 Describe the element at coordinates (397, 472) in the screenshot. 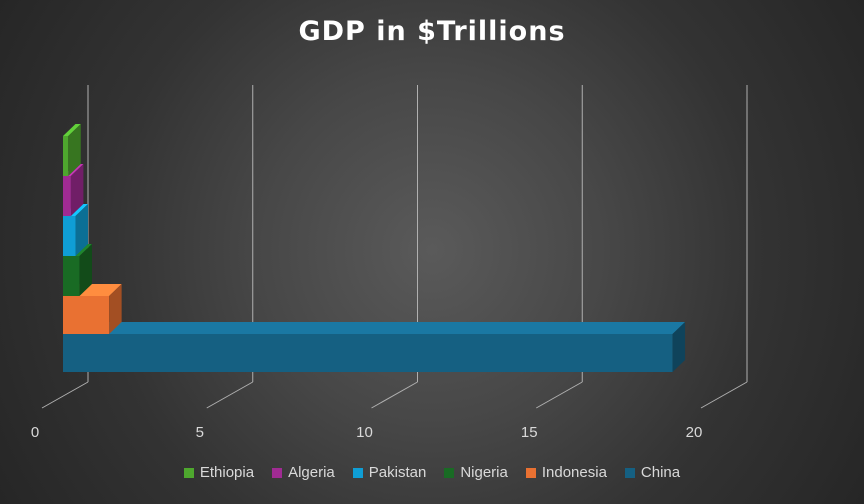

I see `legend-label: Pakistan` at that location.